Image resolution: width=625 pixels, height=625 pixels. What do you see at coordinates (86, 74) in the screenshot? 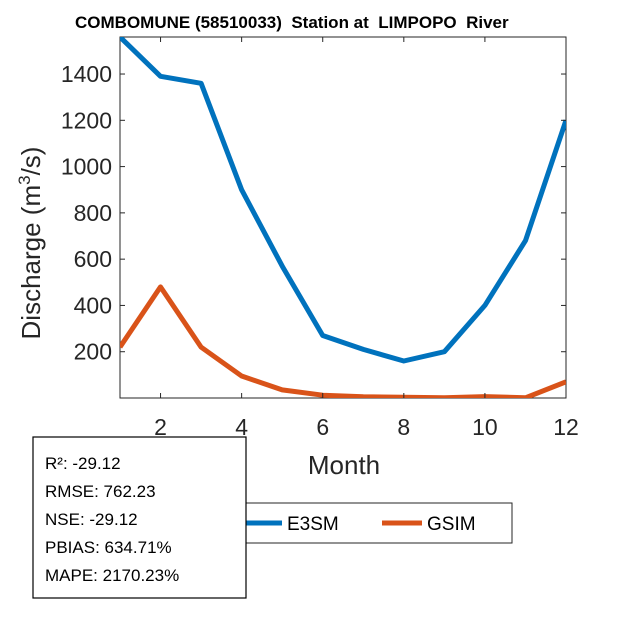
I see `y-tick-label: 1400` at bounding box center [86, 74].